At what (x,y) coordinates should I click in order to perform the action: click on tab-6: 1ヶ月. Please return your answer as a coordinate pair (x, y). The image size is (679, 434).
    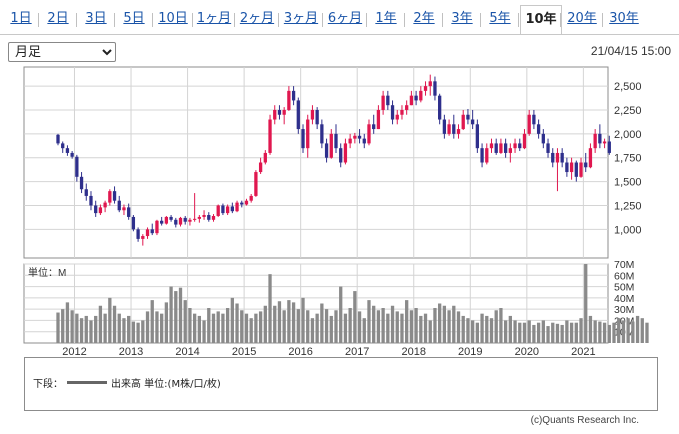
    Looking at the image, I should click on (214, 18).